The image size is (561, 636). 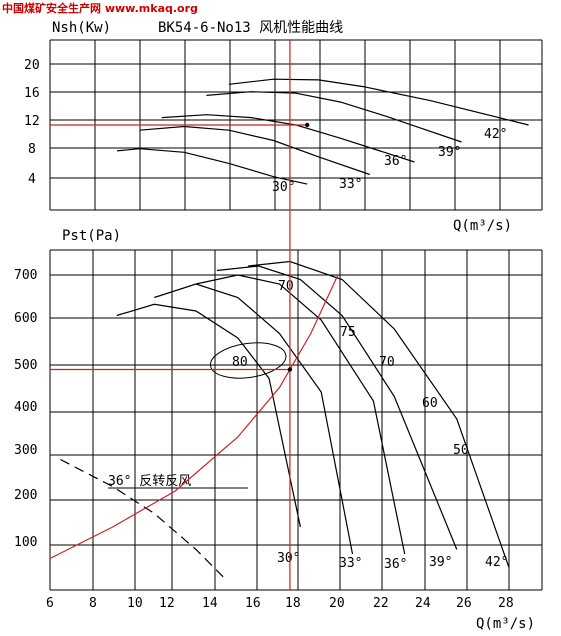 I want to click on efficiency-label-75: 75, so click(x=348, y=332).